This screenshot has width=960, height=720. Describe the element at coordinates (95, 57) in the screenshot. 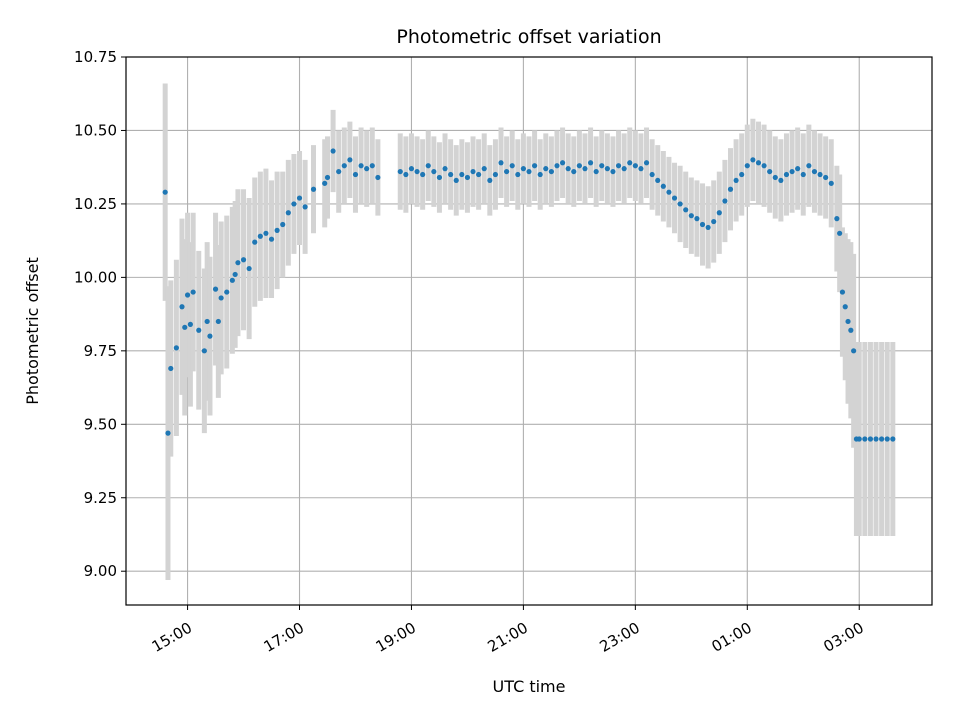

I see `y-tick-label-7: 10.75` at that location.